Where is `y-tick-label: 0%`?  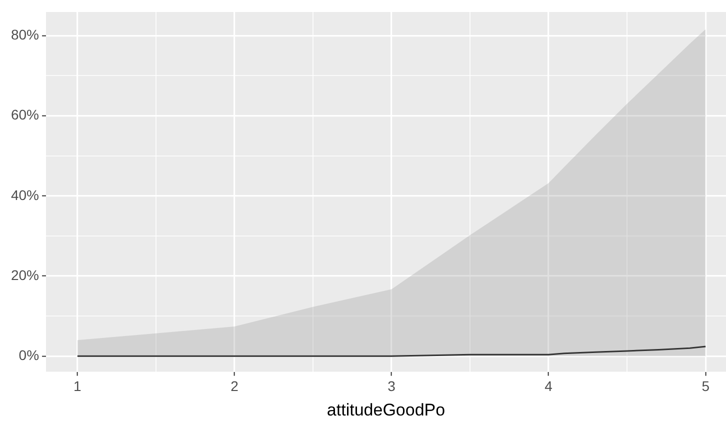
y-tick-label: 0% is located at coordinates (29, 355).